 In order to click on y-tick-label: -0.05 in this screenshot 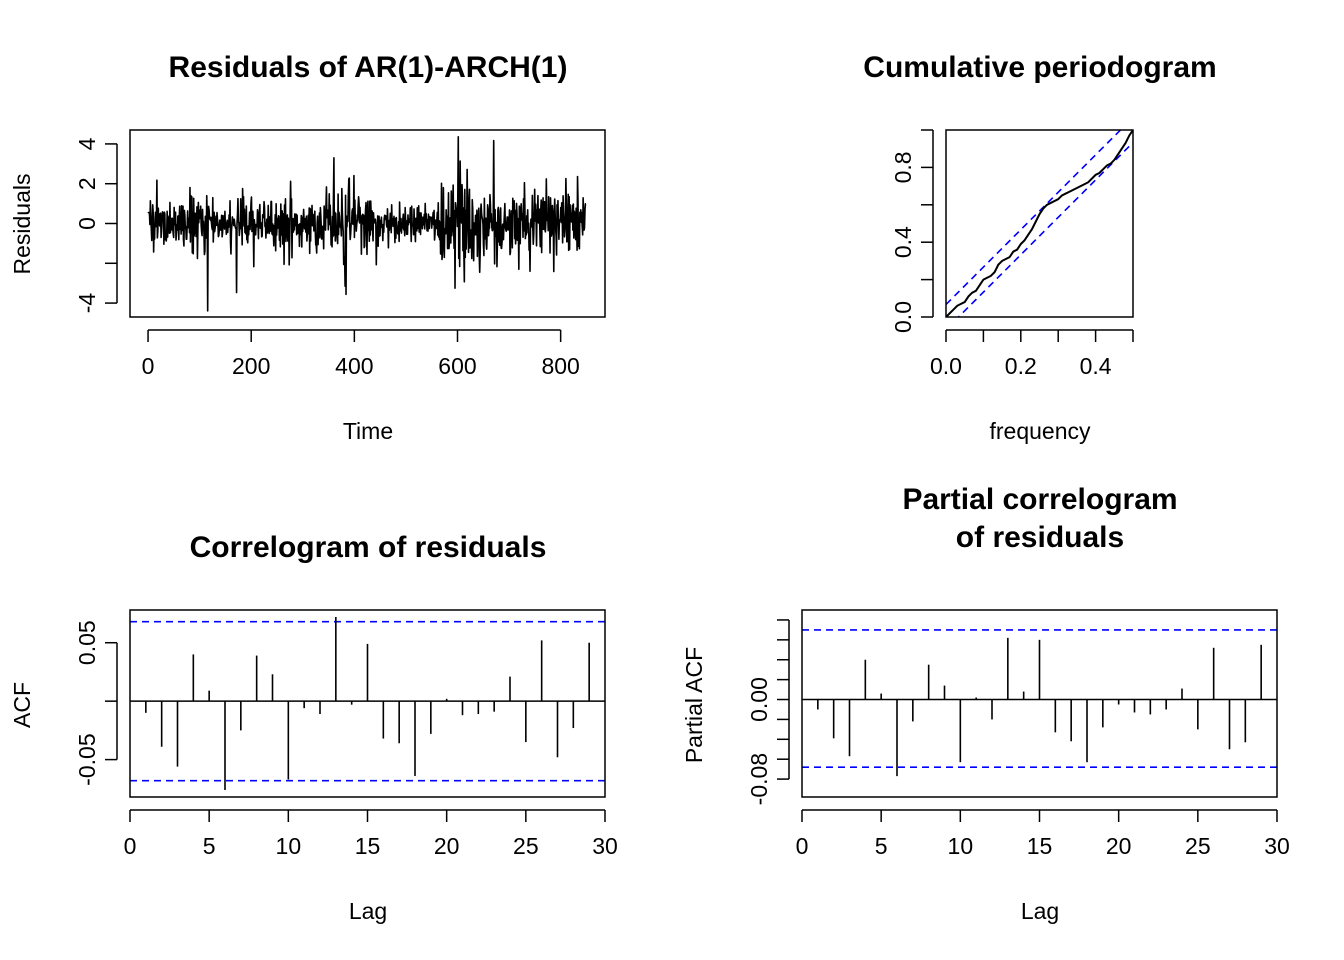, I will do `click(87, 759)`.